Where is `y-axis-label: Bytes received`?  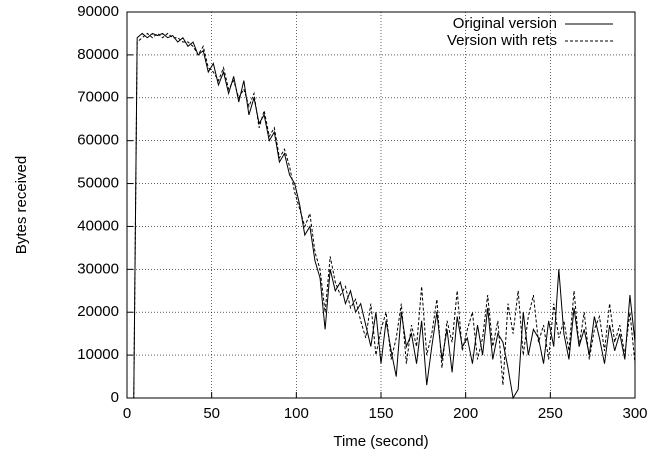
y-axis-label: Bytes received is located at coordinates (21, 205).